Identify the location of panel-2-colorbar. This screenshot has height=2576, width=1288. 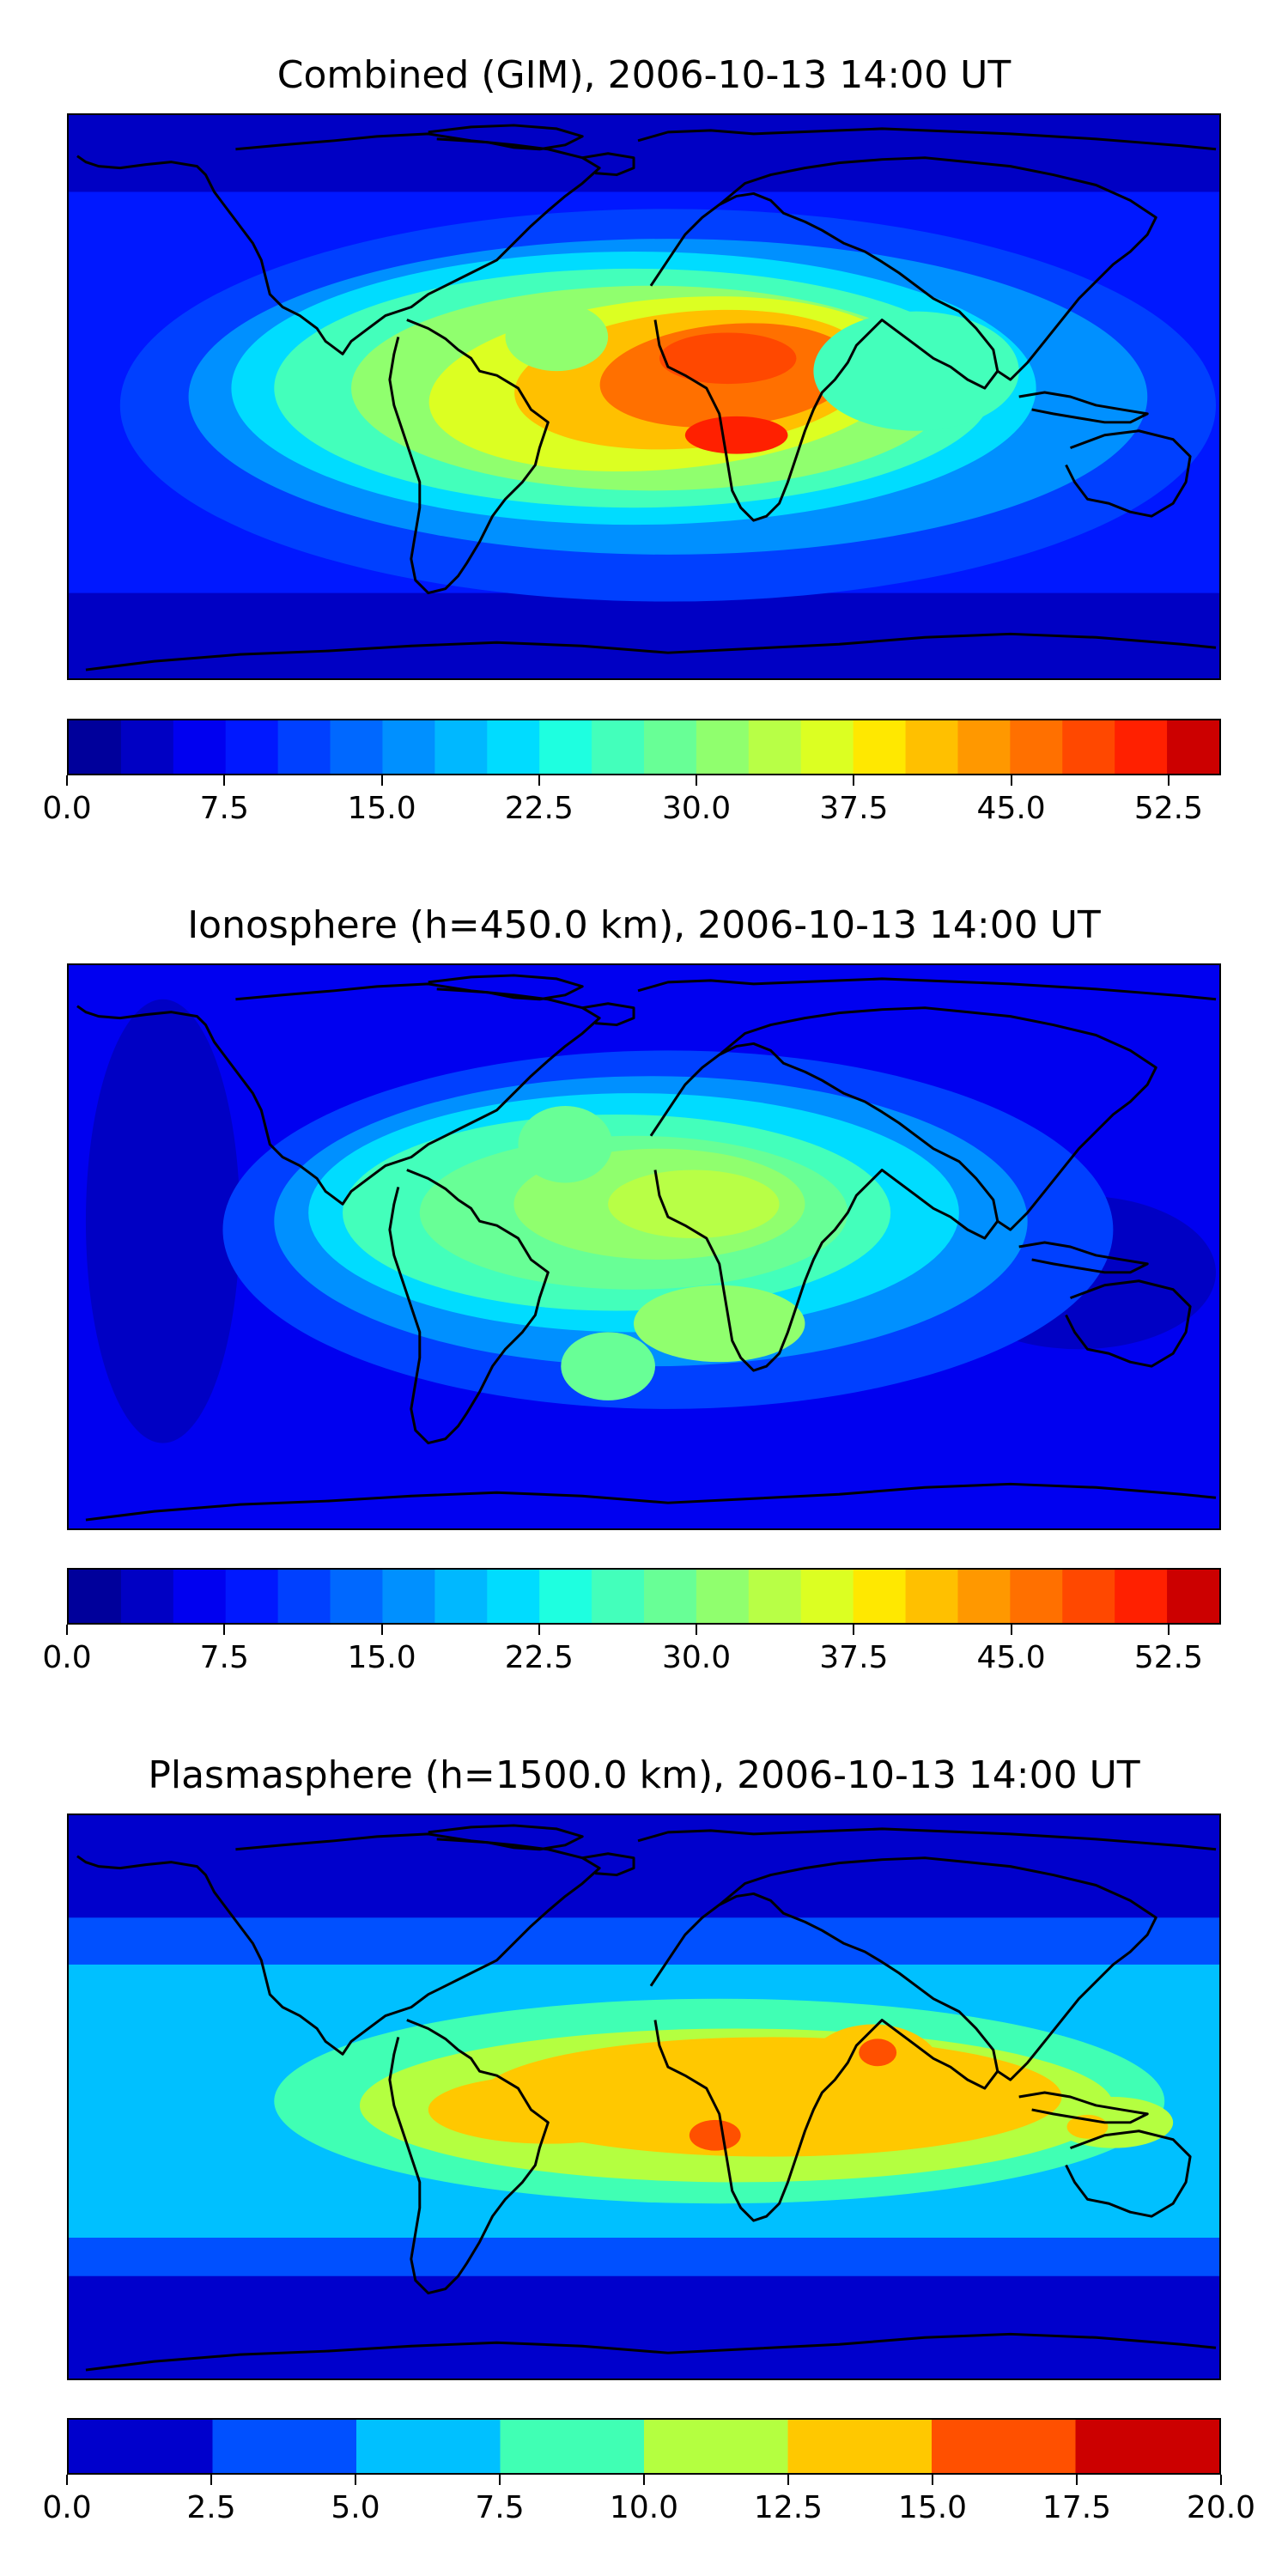
(644, 1597).